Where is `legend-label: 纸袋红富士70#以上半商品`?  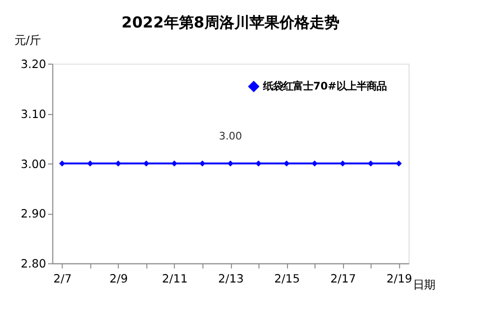
legend-label: 纸袋红富士70#以上半商品 is located at coordinates (324, 86).